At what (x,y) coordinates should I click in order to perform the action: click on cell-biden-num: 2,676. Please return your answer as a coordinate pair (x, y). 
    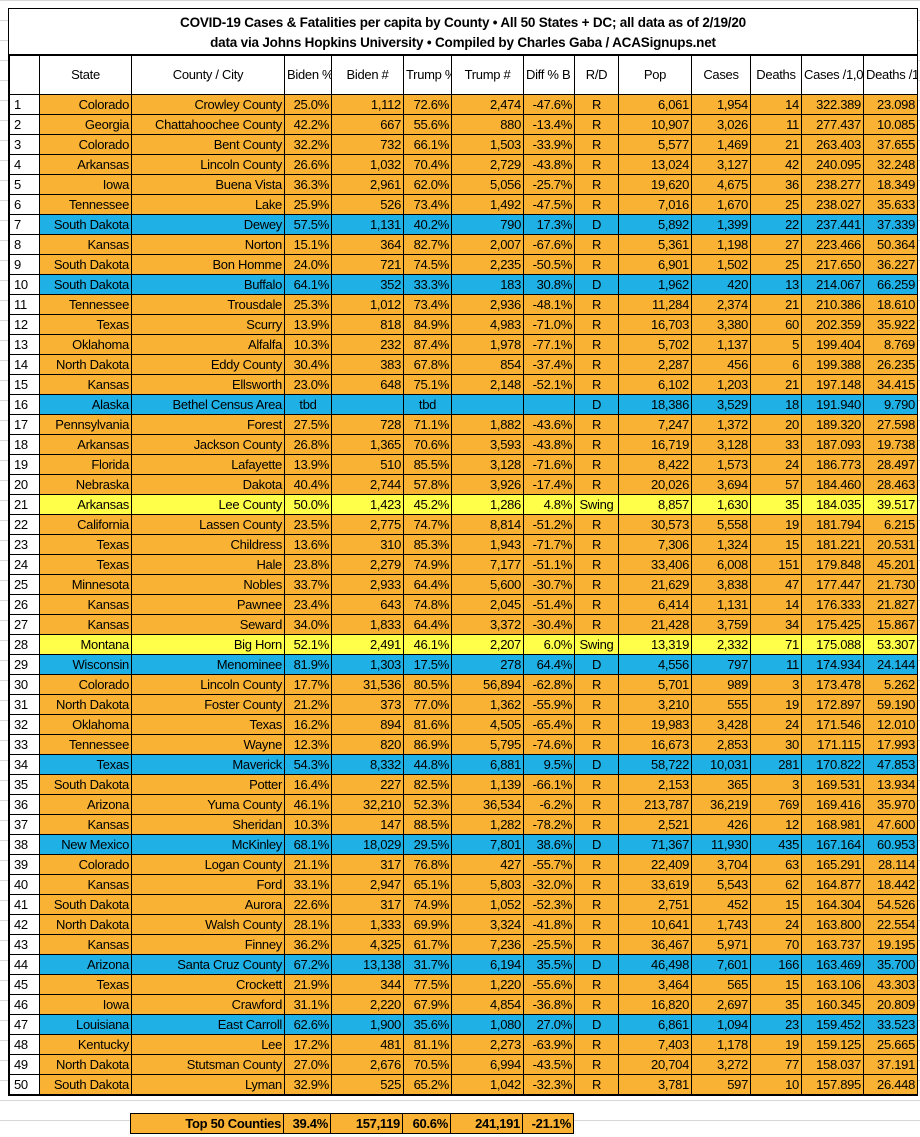
    Looking at the image, I should click on (367, 1064).